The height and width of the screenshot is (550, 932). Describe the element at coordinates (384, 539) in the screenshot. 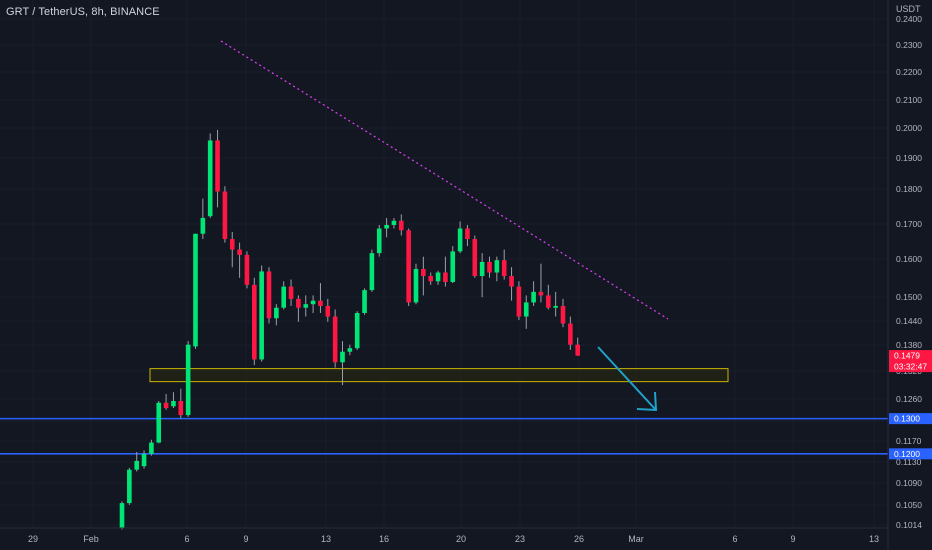

I see `time-tick-label: 16` at that location.